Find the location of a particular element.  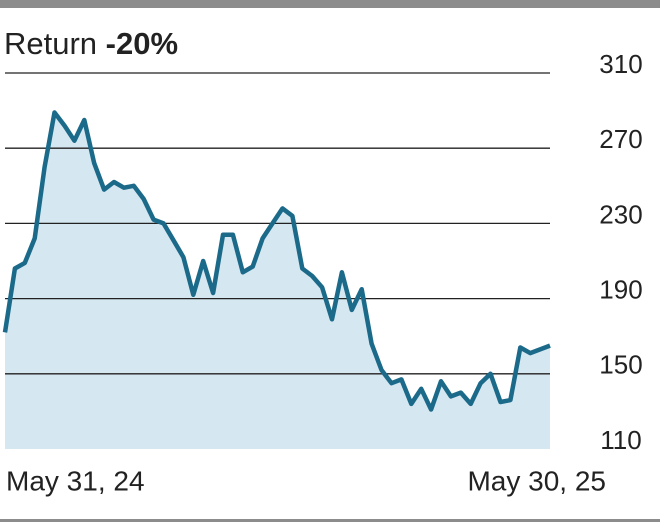

chart-title: Return -20% is located at coordinates (91, 43).